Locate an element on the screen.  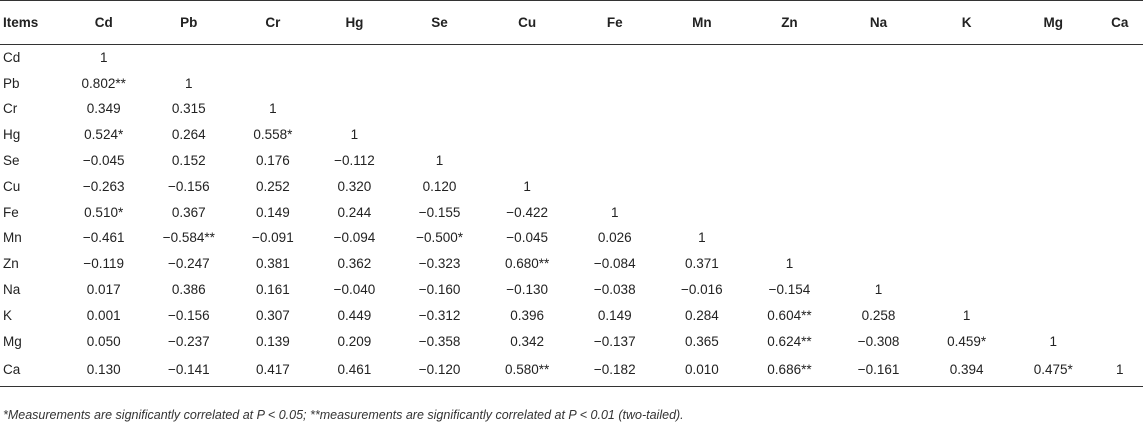
table-cell: 0.264 is located at coordinates (188, 135).